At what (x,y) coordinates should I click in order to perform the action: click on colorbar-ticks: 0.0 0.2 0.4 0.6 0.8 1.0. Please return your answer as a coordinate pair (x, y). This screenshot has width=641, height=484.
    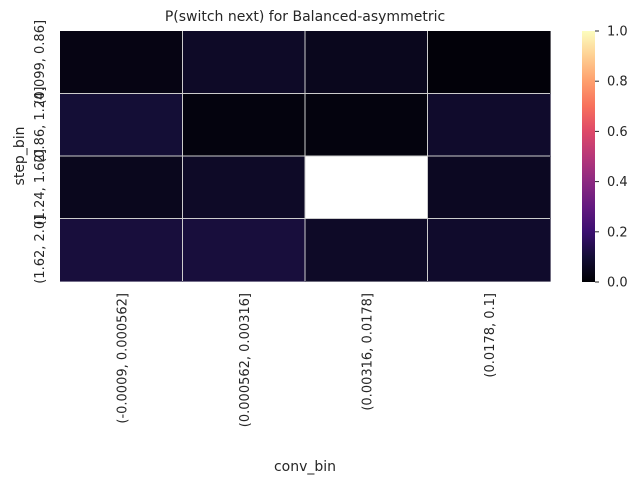
    Looking at the image, I should click on (611, 158).